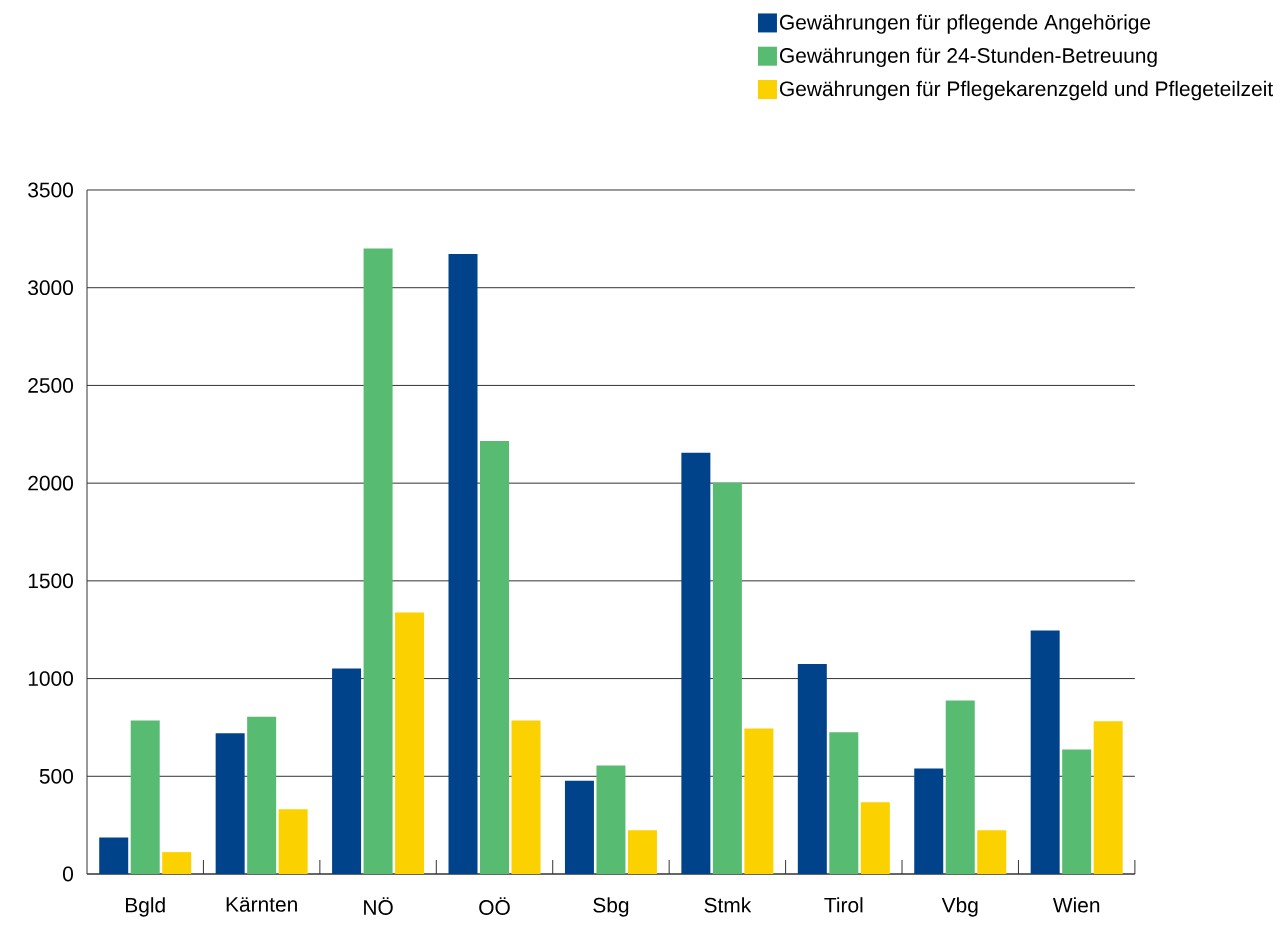  Describe the element at coordinates (843, 905) in the screenshot. I see `x-tick-label: Tirol` at that location.